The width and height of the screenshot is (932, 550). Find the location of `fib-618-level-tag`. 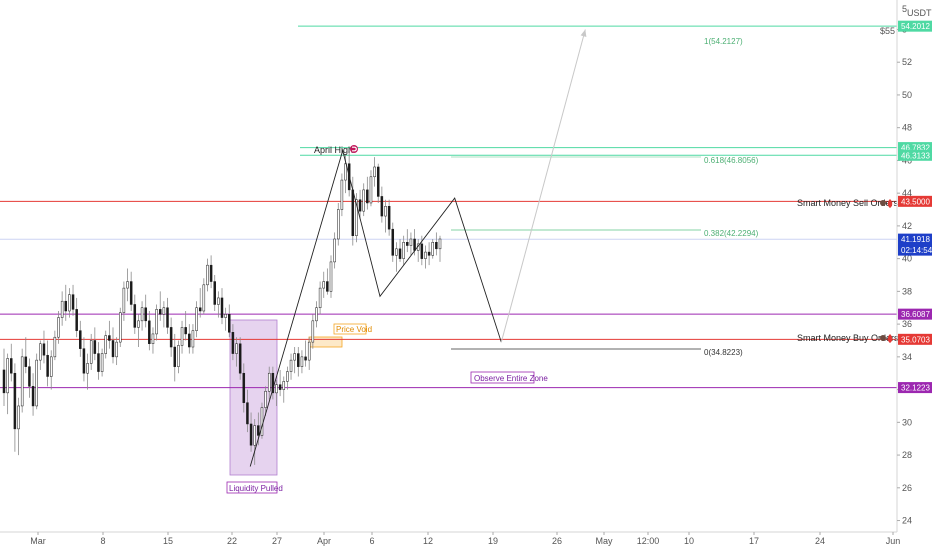

fib-618-level-tag is located at coordinates (915, 155).